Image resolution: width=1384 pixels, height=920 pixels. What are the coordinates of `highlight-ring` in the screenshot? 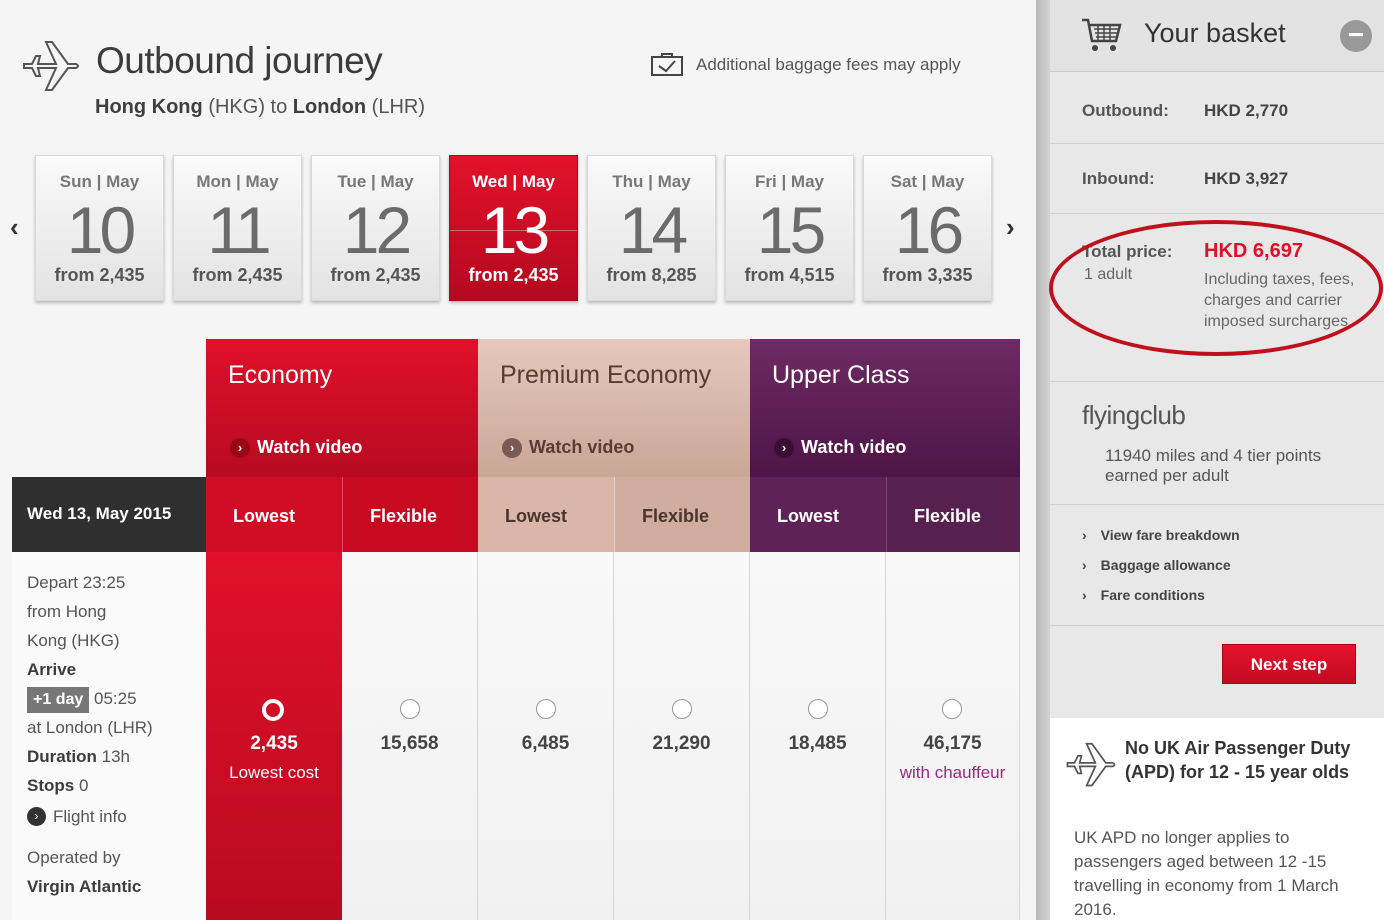 It's located at (1216, 288).